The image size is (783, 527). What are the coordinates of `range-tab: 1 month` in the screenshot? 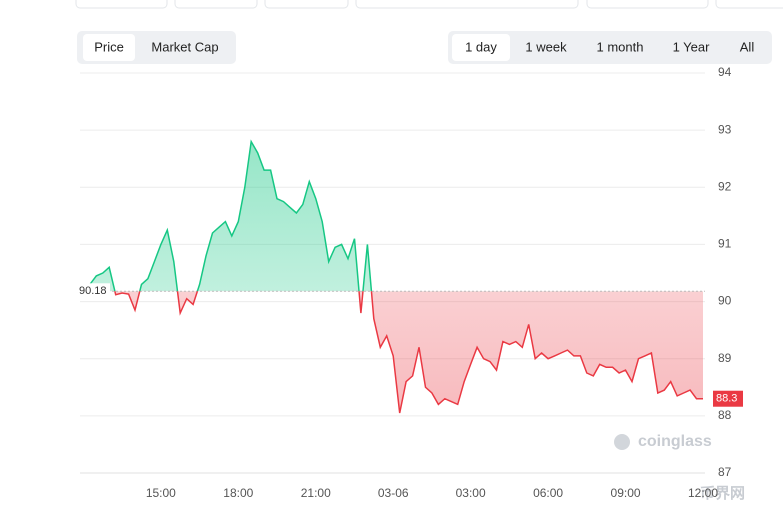 It's located at (620, 46).